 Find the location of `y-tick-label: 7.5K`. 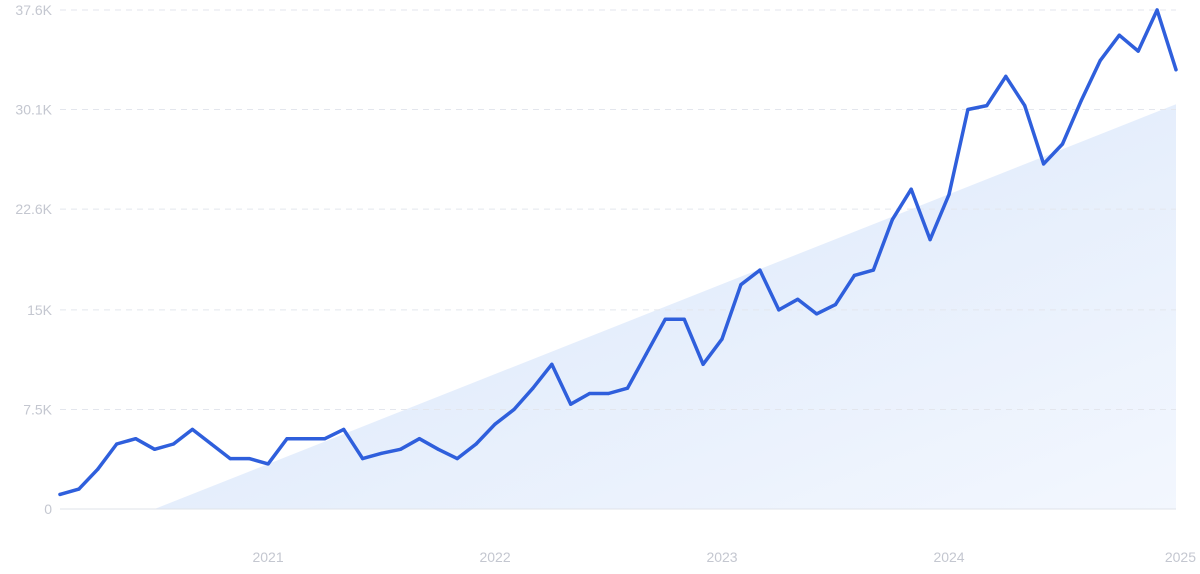

y-tick-label: 7.5K is located at coordinates (37, 409).